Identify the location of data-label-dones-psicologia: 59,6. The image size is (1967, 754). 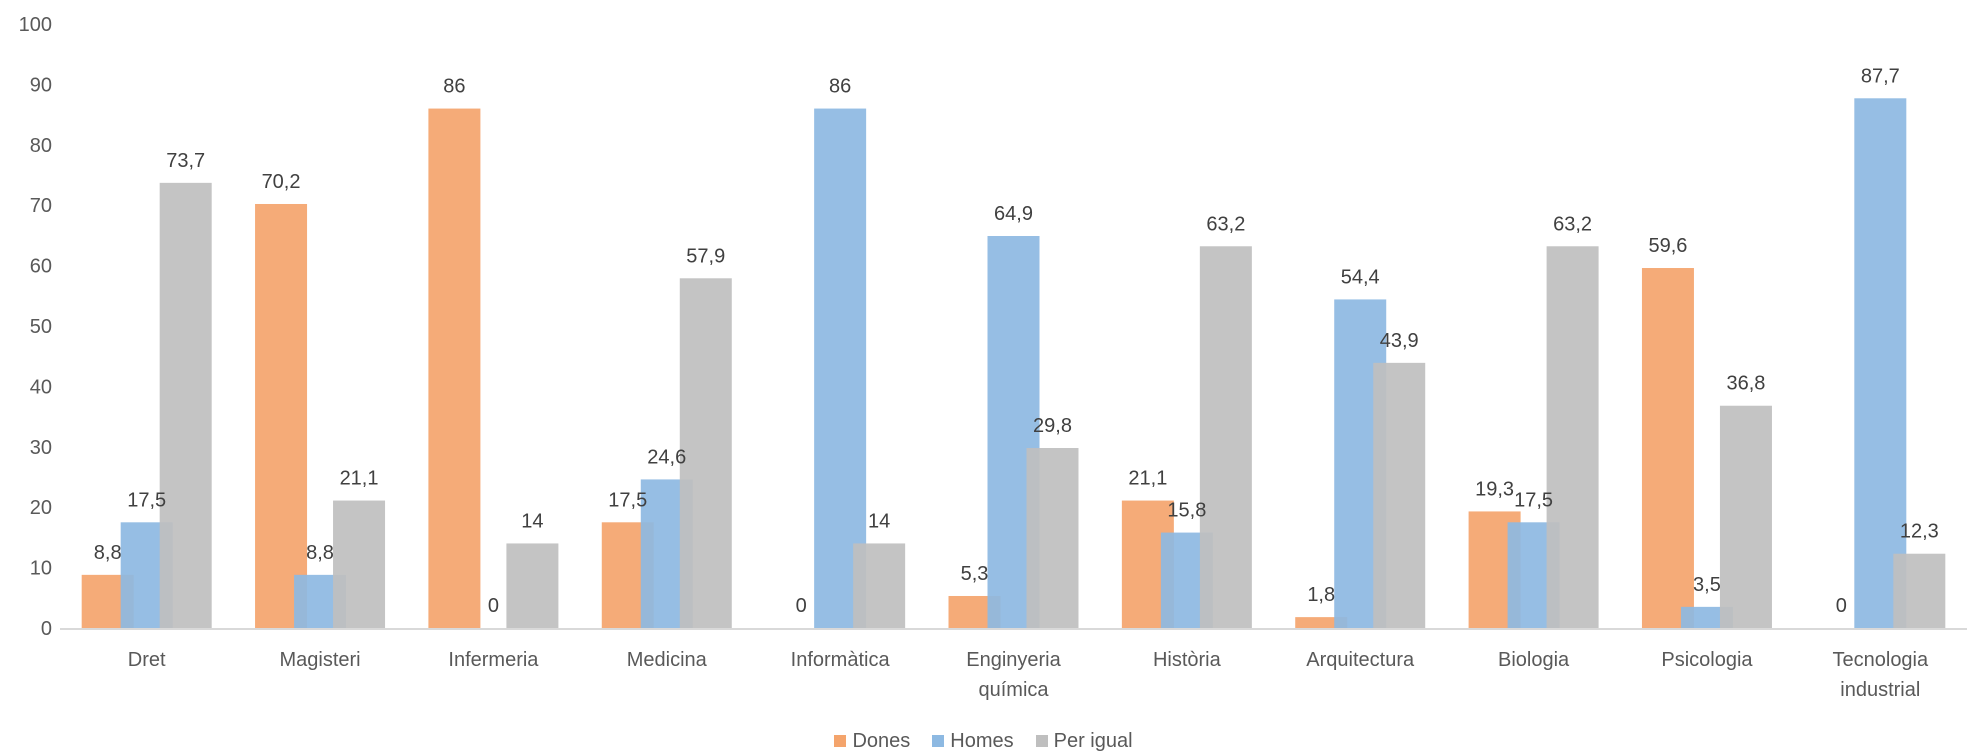
(1667, 246).